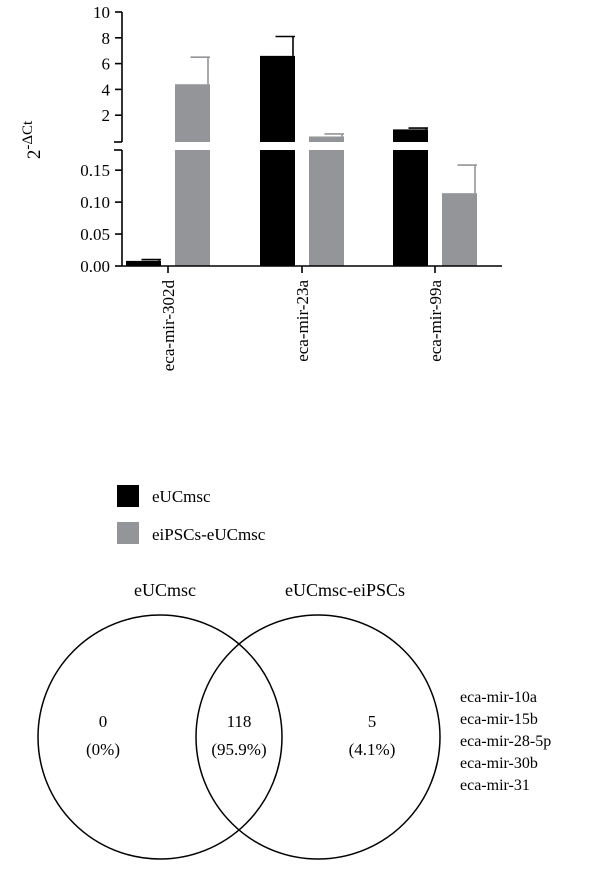 This screenshot has width=600, height=869. What do you see at coordinates (499, 763) in the screenshot?
I see `gene-label: eca-mir-30b` at bounding box center [499, 763].